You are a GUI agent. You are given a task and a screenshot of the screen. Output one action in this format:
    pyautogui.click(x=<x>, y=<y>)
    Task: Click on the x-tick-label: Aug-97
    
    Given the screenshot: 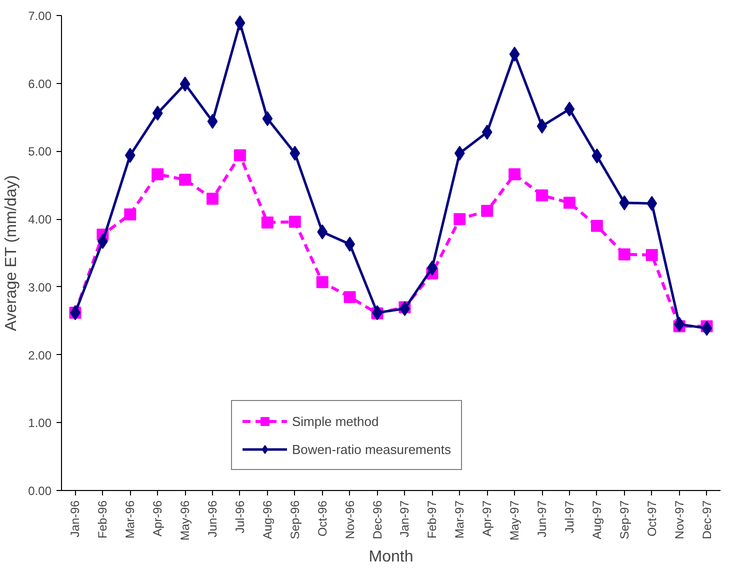 What is the action you would take?
    pyautogui.click(x=597, y=520)
    